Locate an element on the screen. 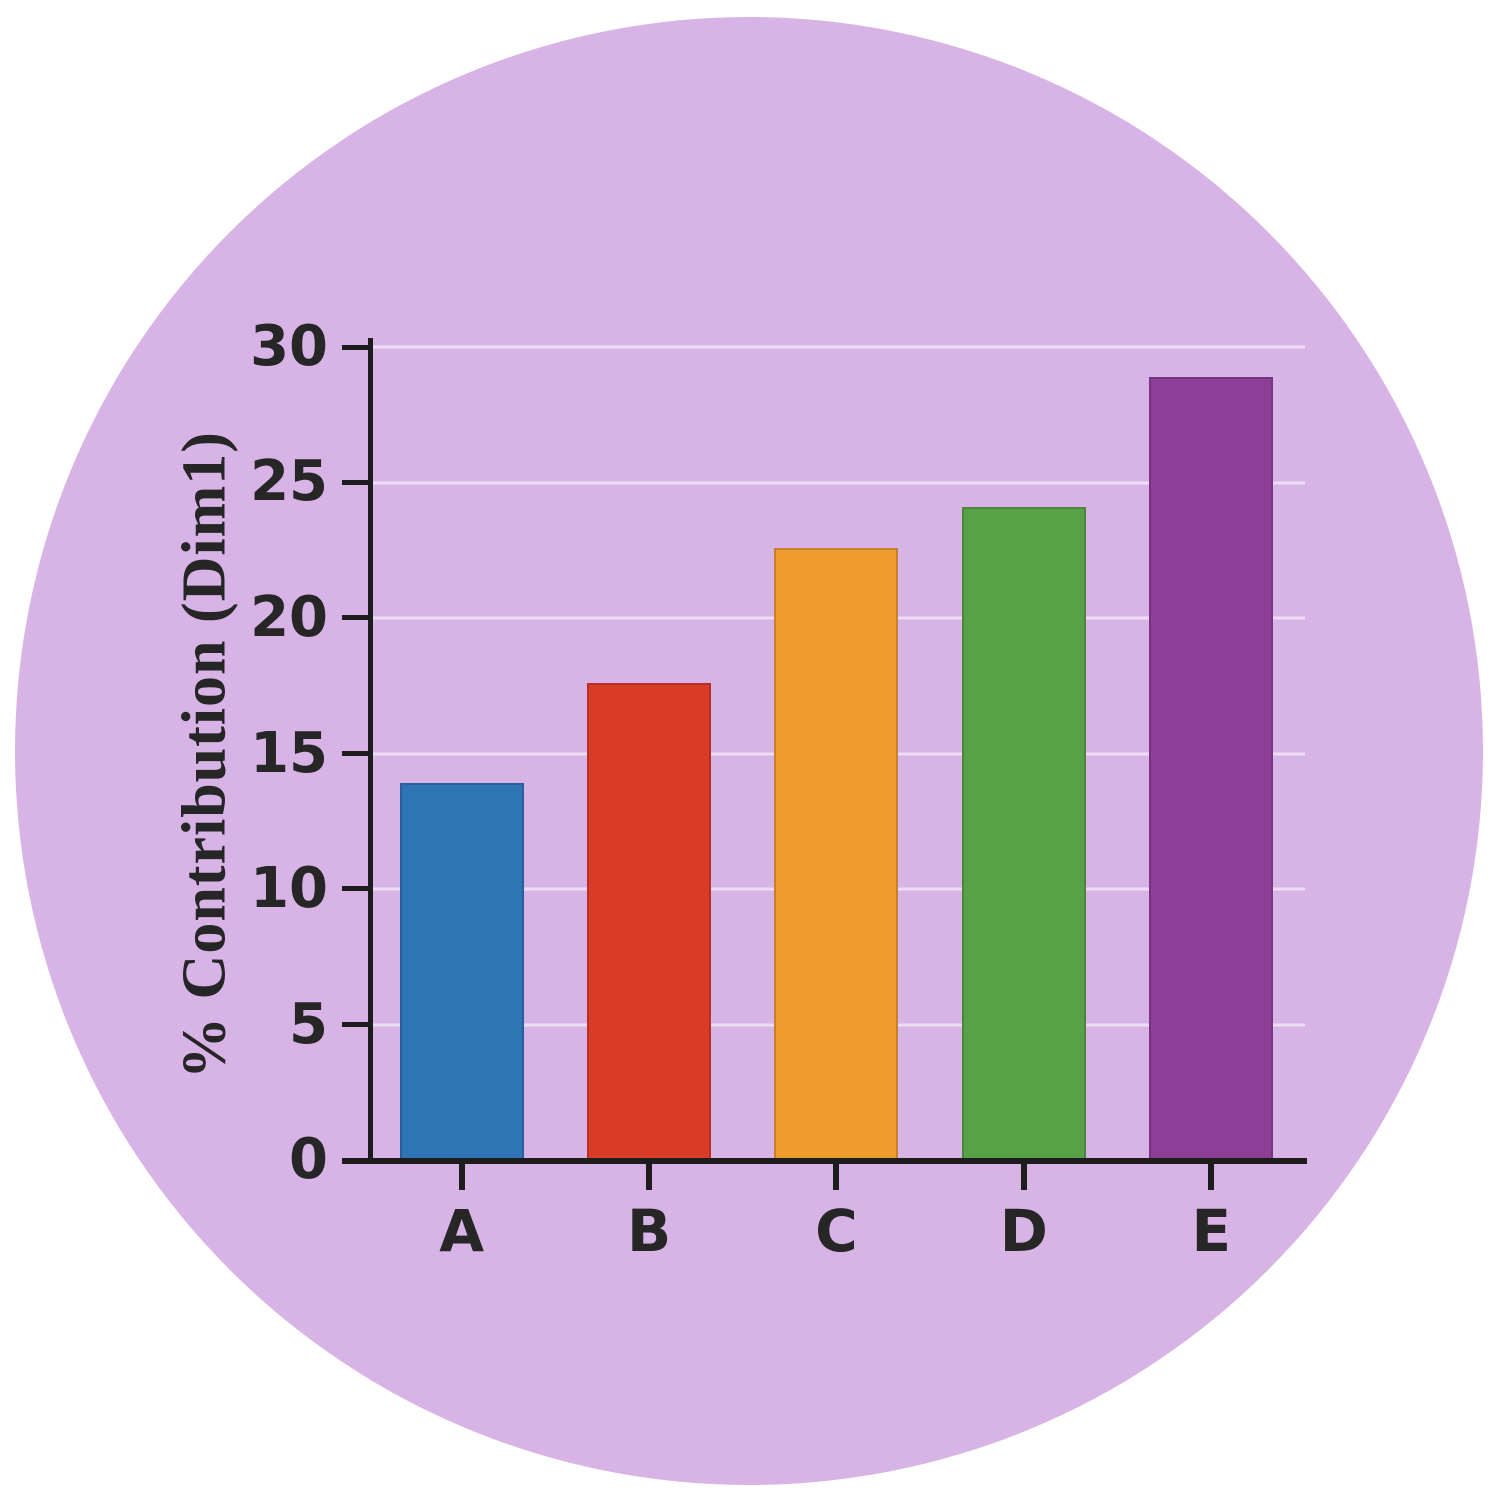  bar-slot-B is located at coordinates (649, 753).